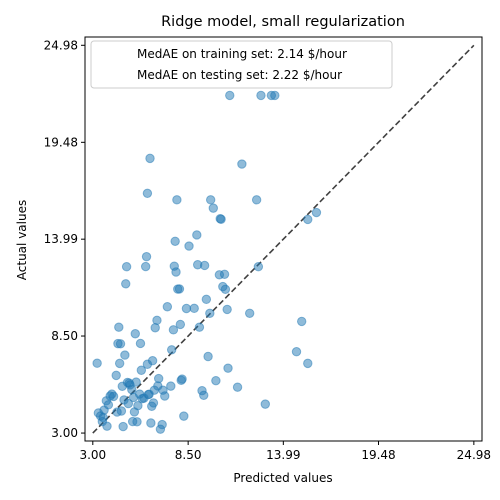 The width and height of the screenshot is (500, 500). What do you see at coordinates (61, 45) in the screenshot?
I see `y-tick-label: 24.98` at bounding box center [61, 45].